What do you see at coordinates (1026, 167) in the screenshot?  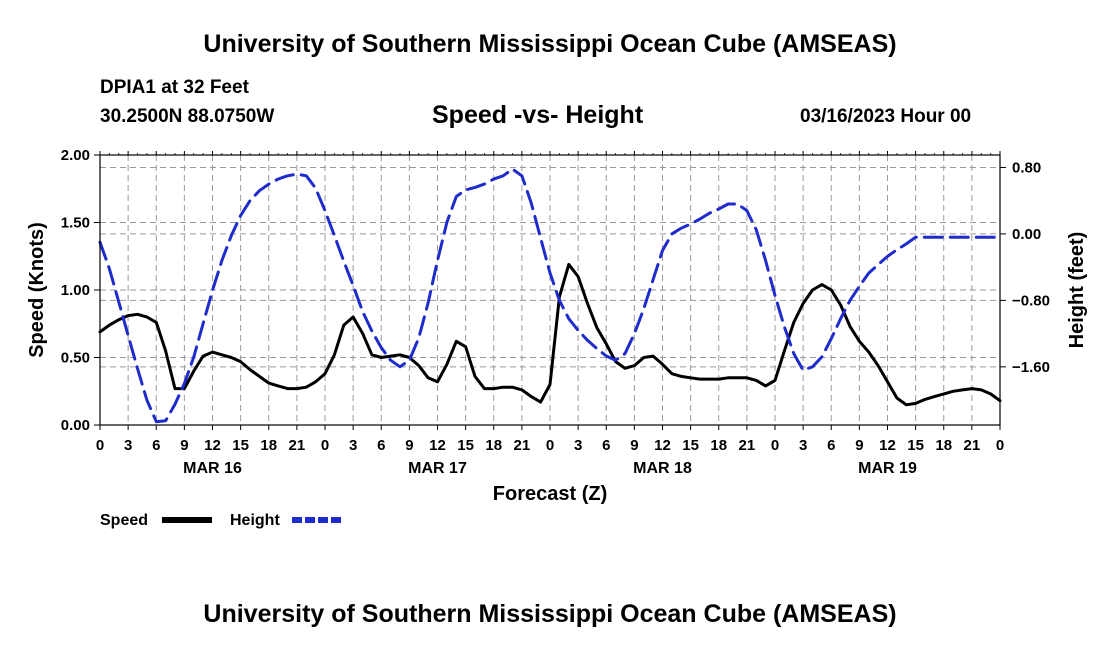 I see `y2-tick-label: 0.80` at bounding box center [1026, 167].